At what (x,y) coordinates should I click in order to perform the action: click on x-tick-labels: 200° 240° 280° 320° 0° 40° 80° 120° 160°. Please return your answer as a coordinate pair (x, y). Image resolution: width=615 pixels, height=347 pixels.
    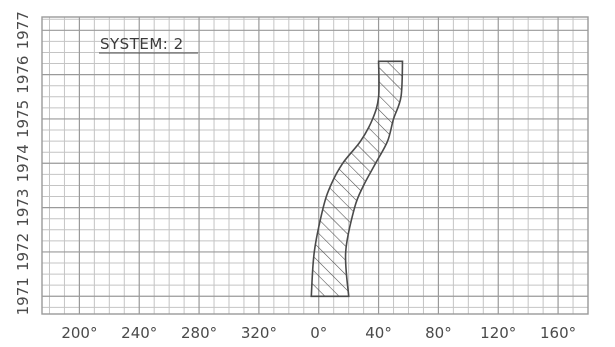
    Looking at the image, I should click on (318, 333).